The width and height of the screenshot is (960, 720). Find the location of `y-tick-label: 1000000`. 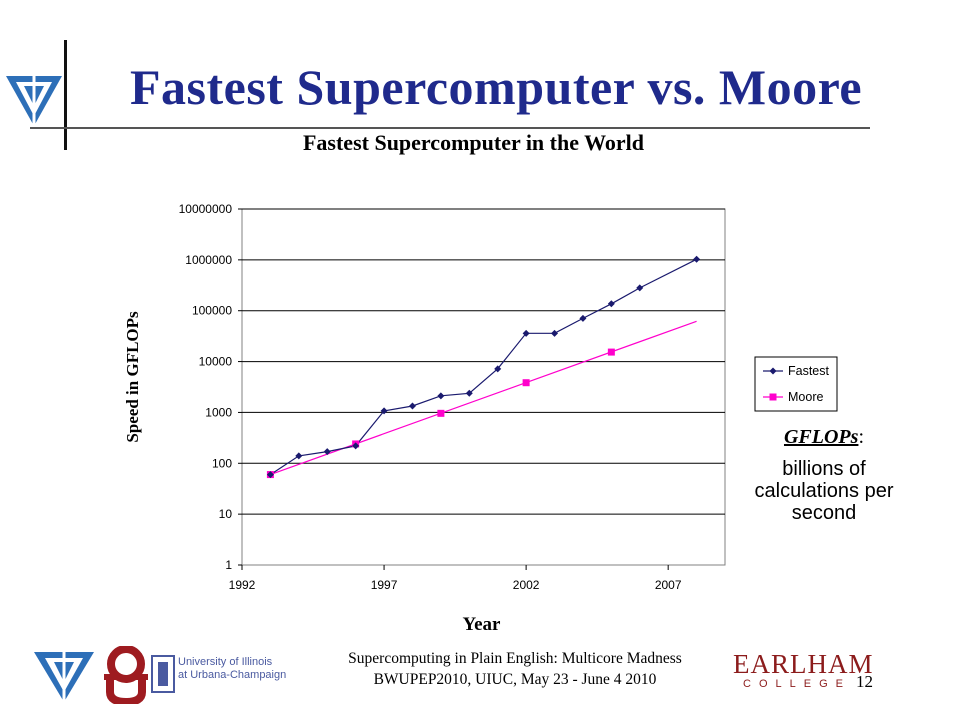

y-tick-label: 1000000 is located at coordinates (208, 260).